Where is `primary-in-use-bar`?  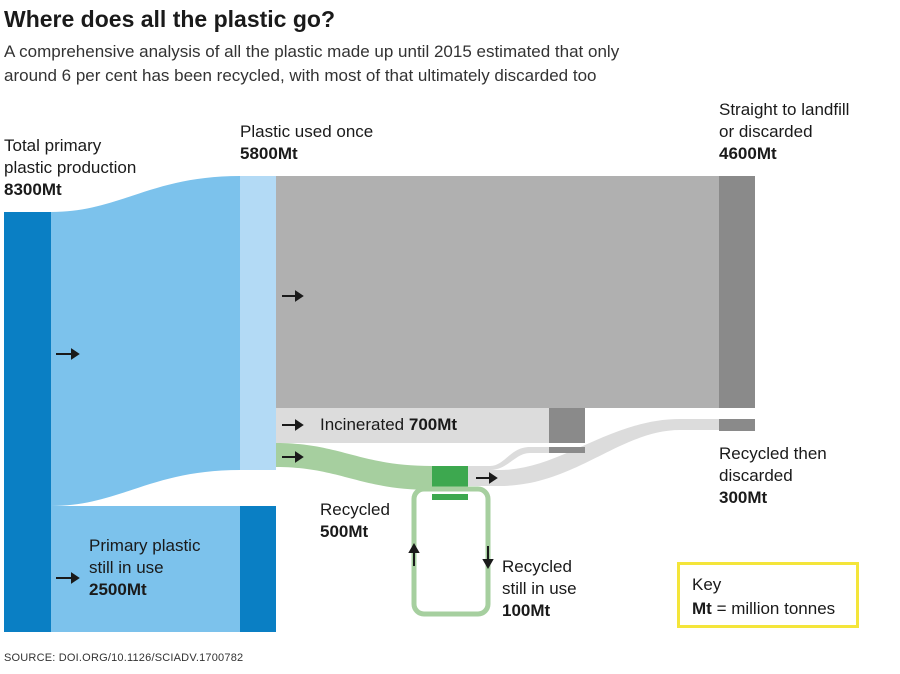
primary-in-use-bar is located at coordinates (258, 569).